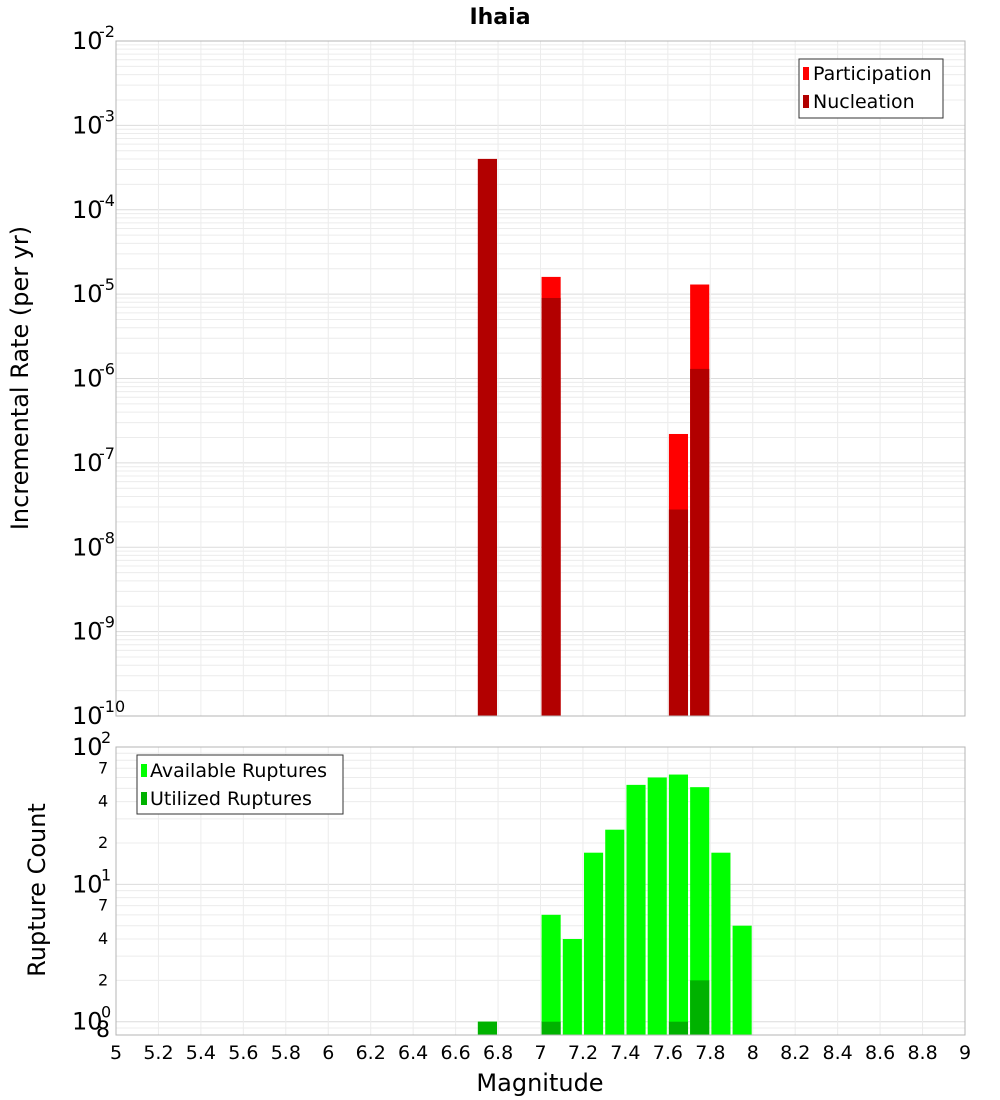  Describe the element at coordinates (107, 453) in the screenshot. I see `rate-y-tick-exponent: -7` at that location.